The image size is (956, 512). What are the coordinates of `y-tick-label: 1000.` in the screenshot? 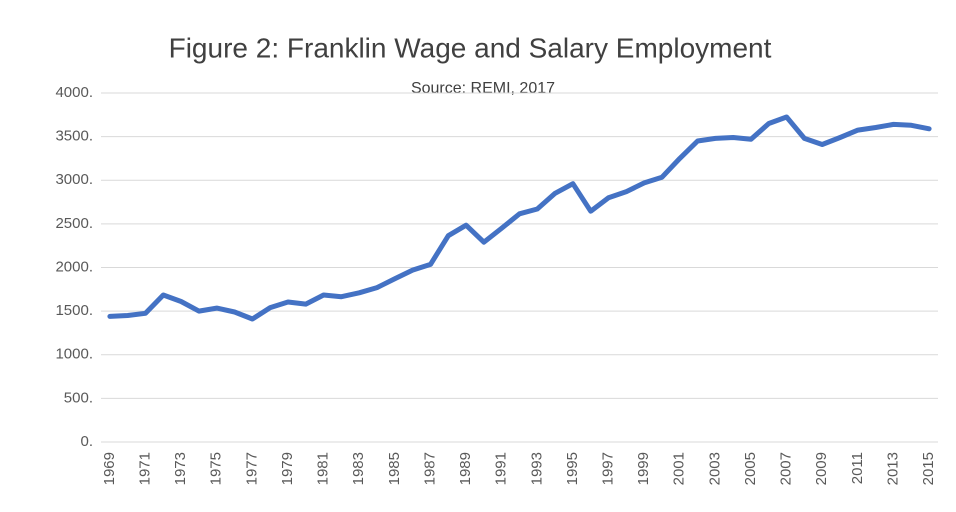 It's located at (74, 354).